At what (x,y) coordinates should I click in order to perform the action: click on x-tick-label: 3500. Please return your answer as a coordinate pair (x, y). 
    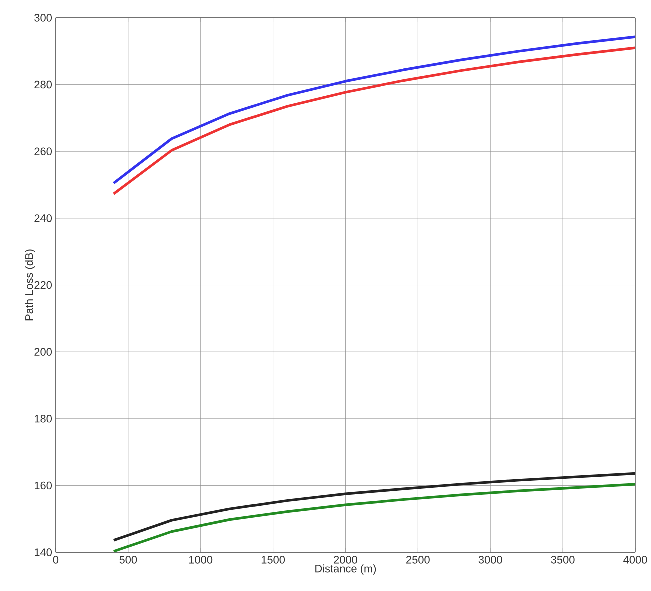
    Looking at the image, I should click on (563, 560).